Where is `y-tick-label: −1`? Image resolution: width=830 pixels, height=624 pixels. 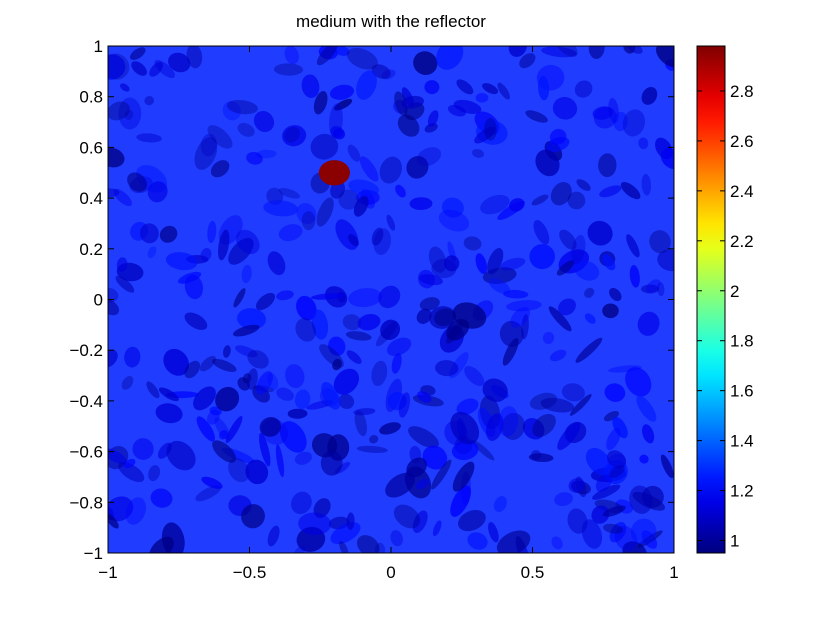
y-tick-label: −1 is located at coordinates (93, 553).